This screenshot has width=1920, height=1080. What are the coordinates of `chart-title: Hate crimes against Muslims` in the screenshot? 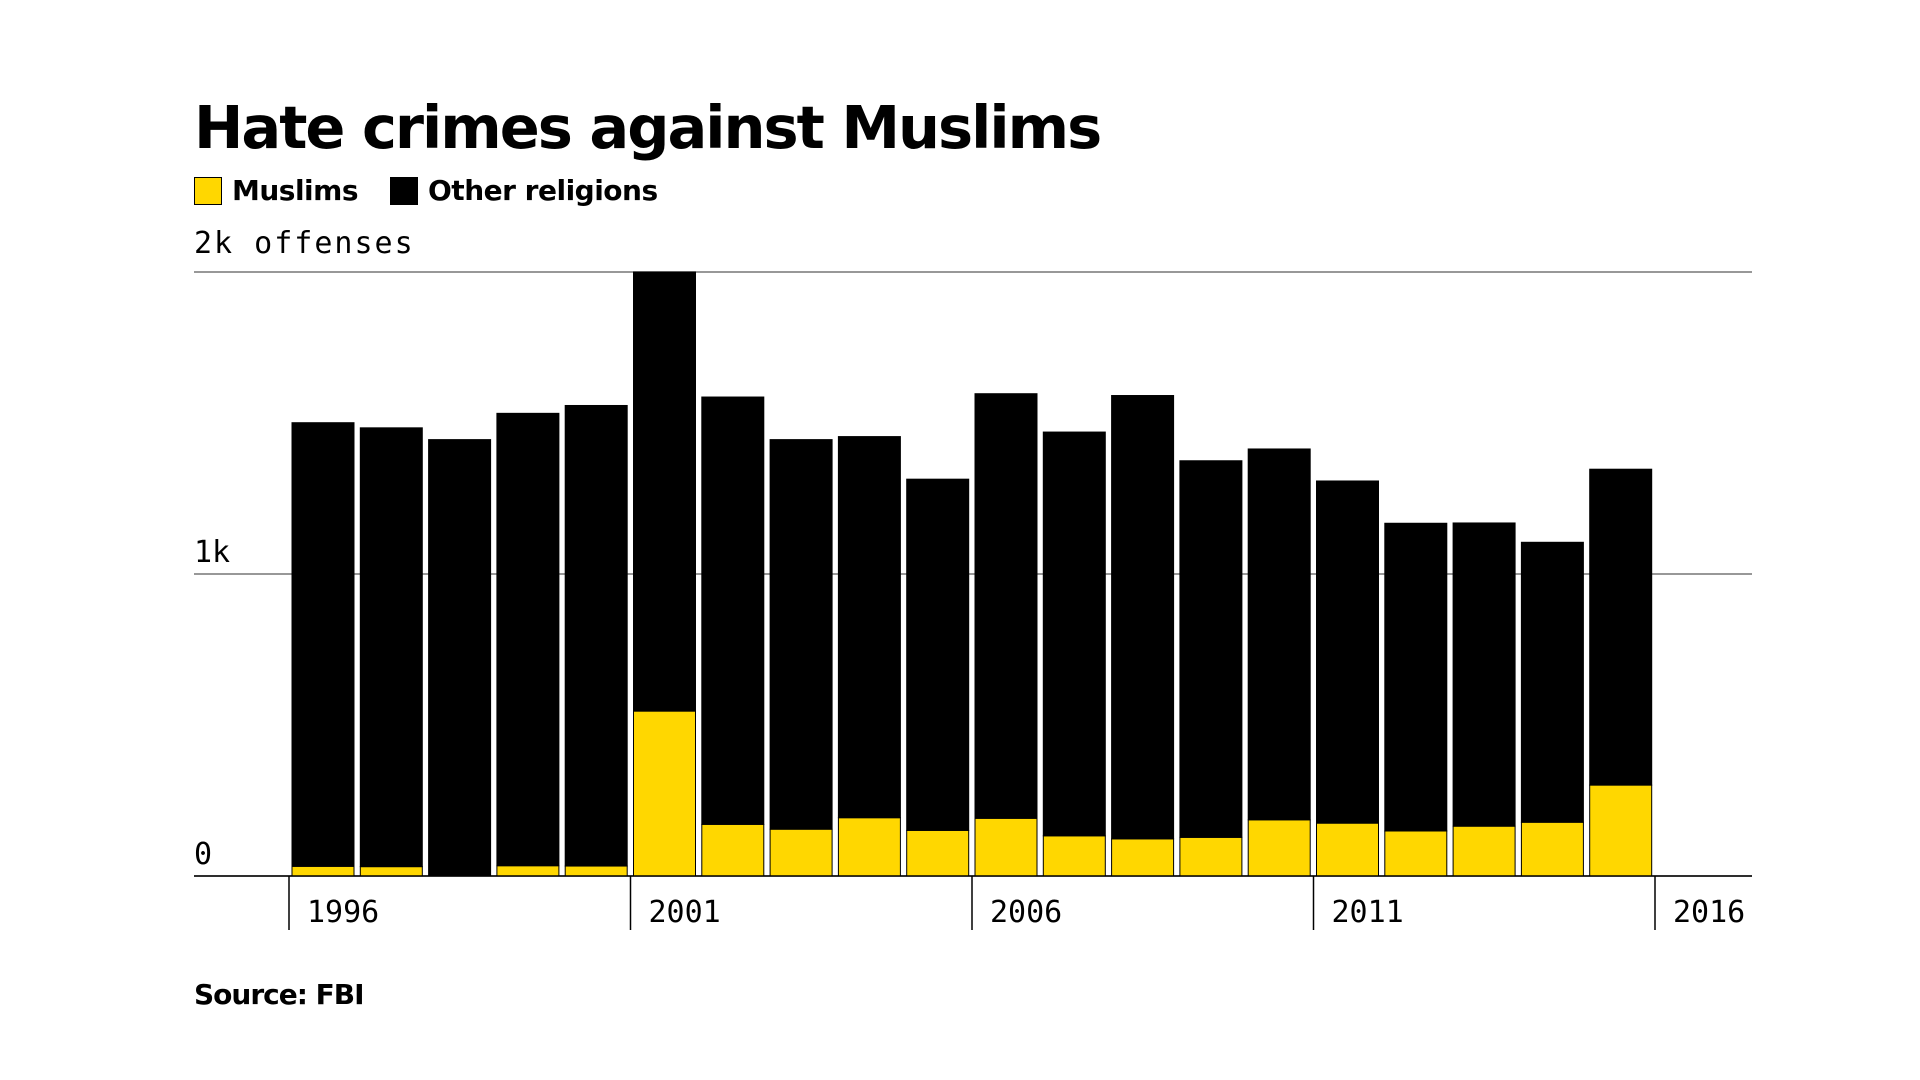 It's located at (648, 127).